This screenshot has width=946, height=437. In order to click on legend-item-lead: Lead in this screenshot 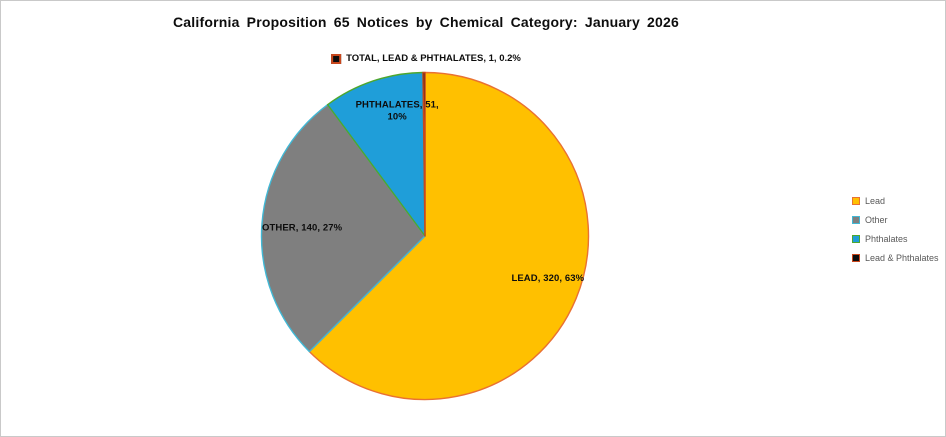, I will do `click(895, 201)`.